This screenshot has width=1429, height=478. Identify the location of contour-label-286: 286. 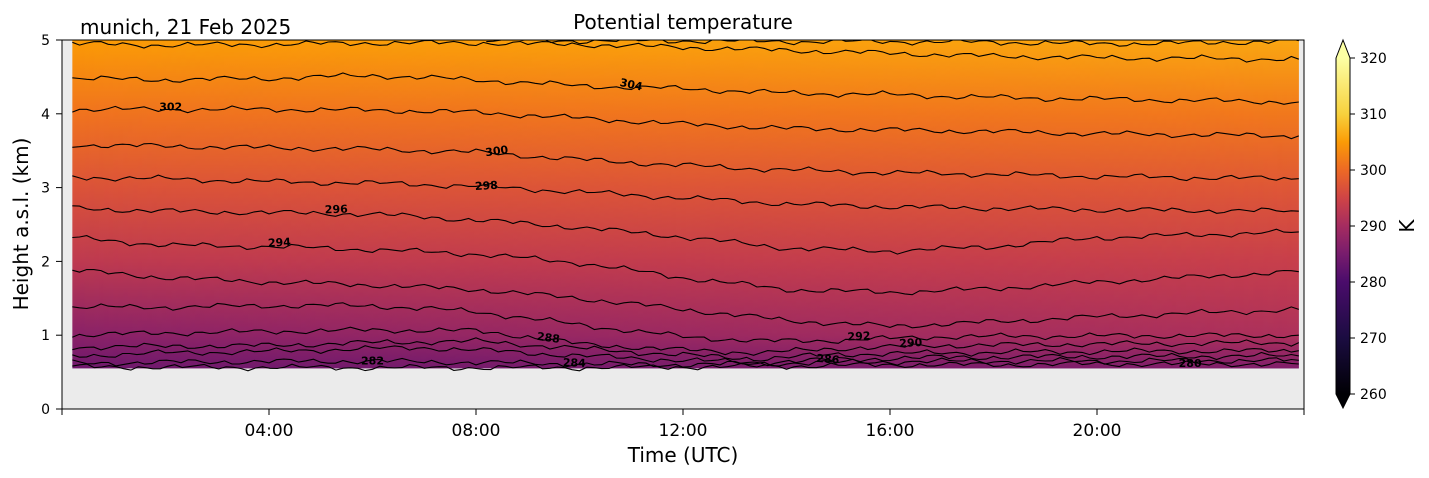
(828, 359).